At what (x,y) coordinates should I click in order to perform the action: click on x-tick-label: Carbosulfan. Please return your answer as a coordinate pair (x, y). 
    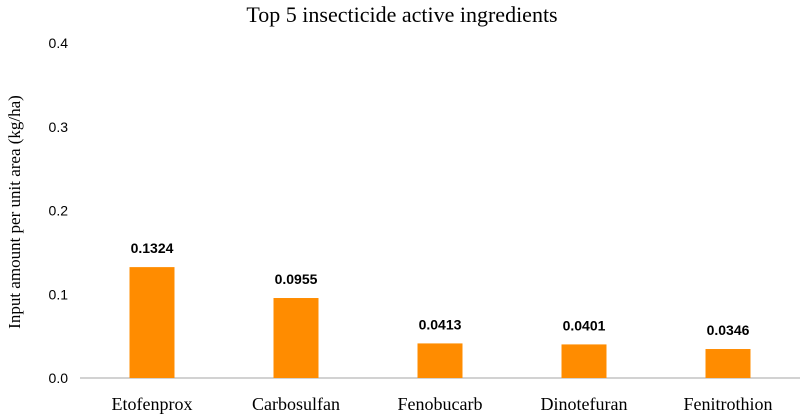
    Looking at the image, I should click on (296, 404).